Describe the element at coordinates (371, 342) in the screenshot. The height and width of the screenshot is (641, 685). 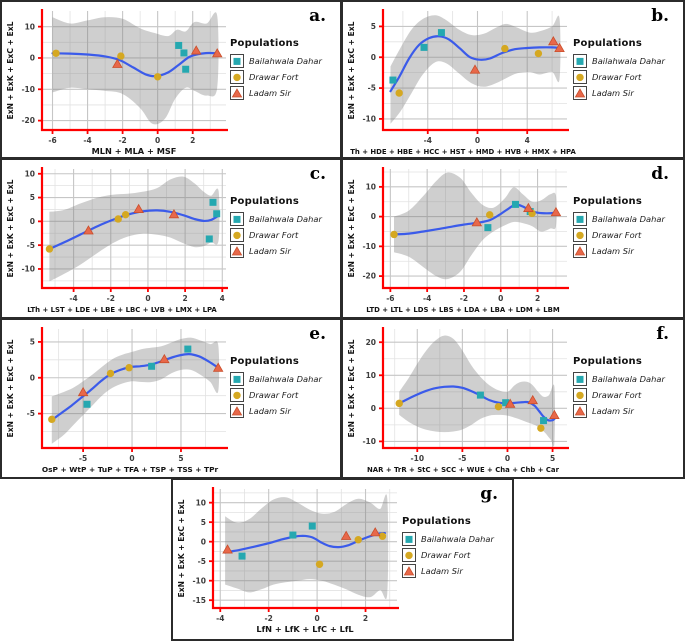
I see `svg-text: 20` at that location.